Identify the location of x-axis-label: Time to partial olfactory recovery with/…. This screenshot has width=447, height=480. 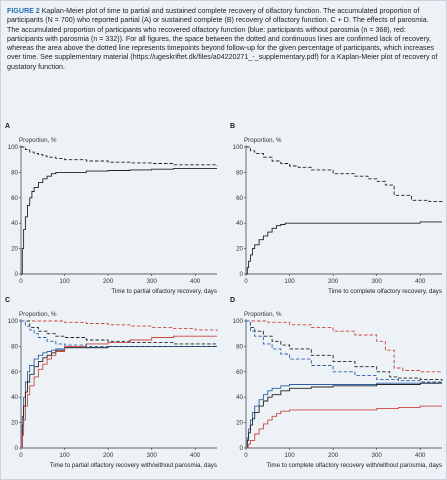
(133, 465).